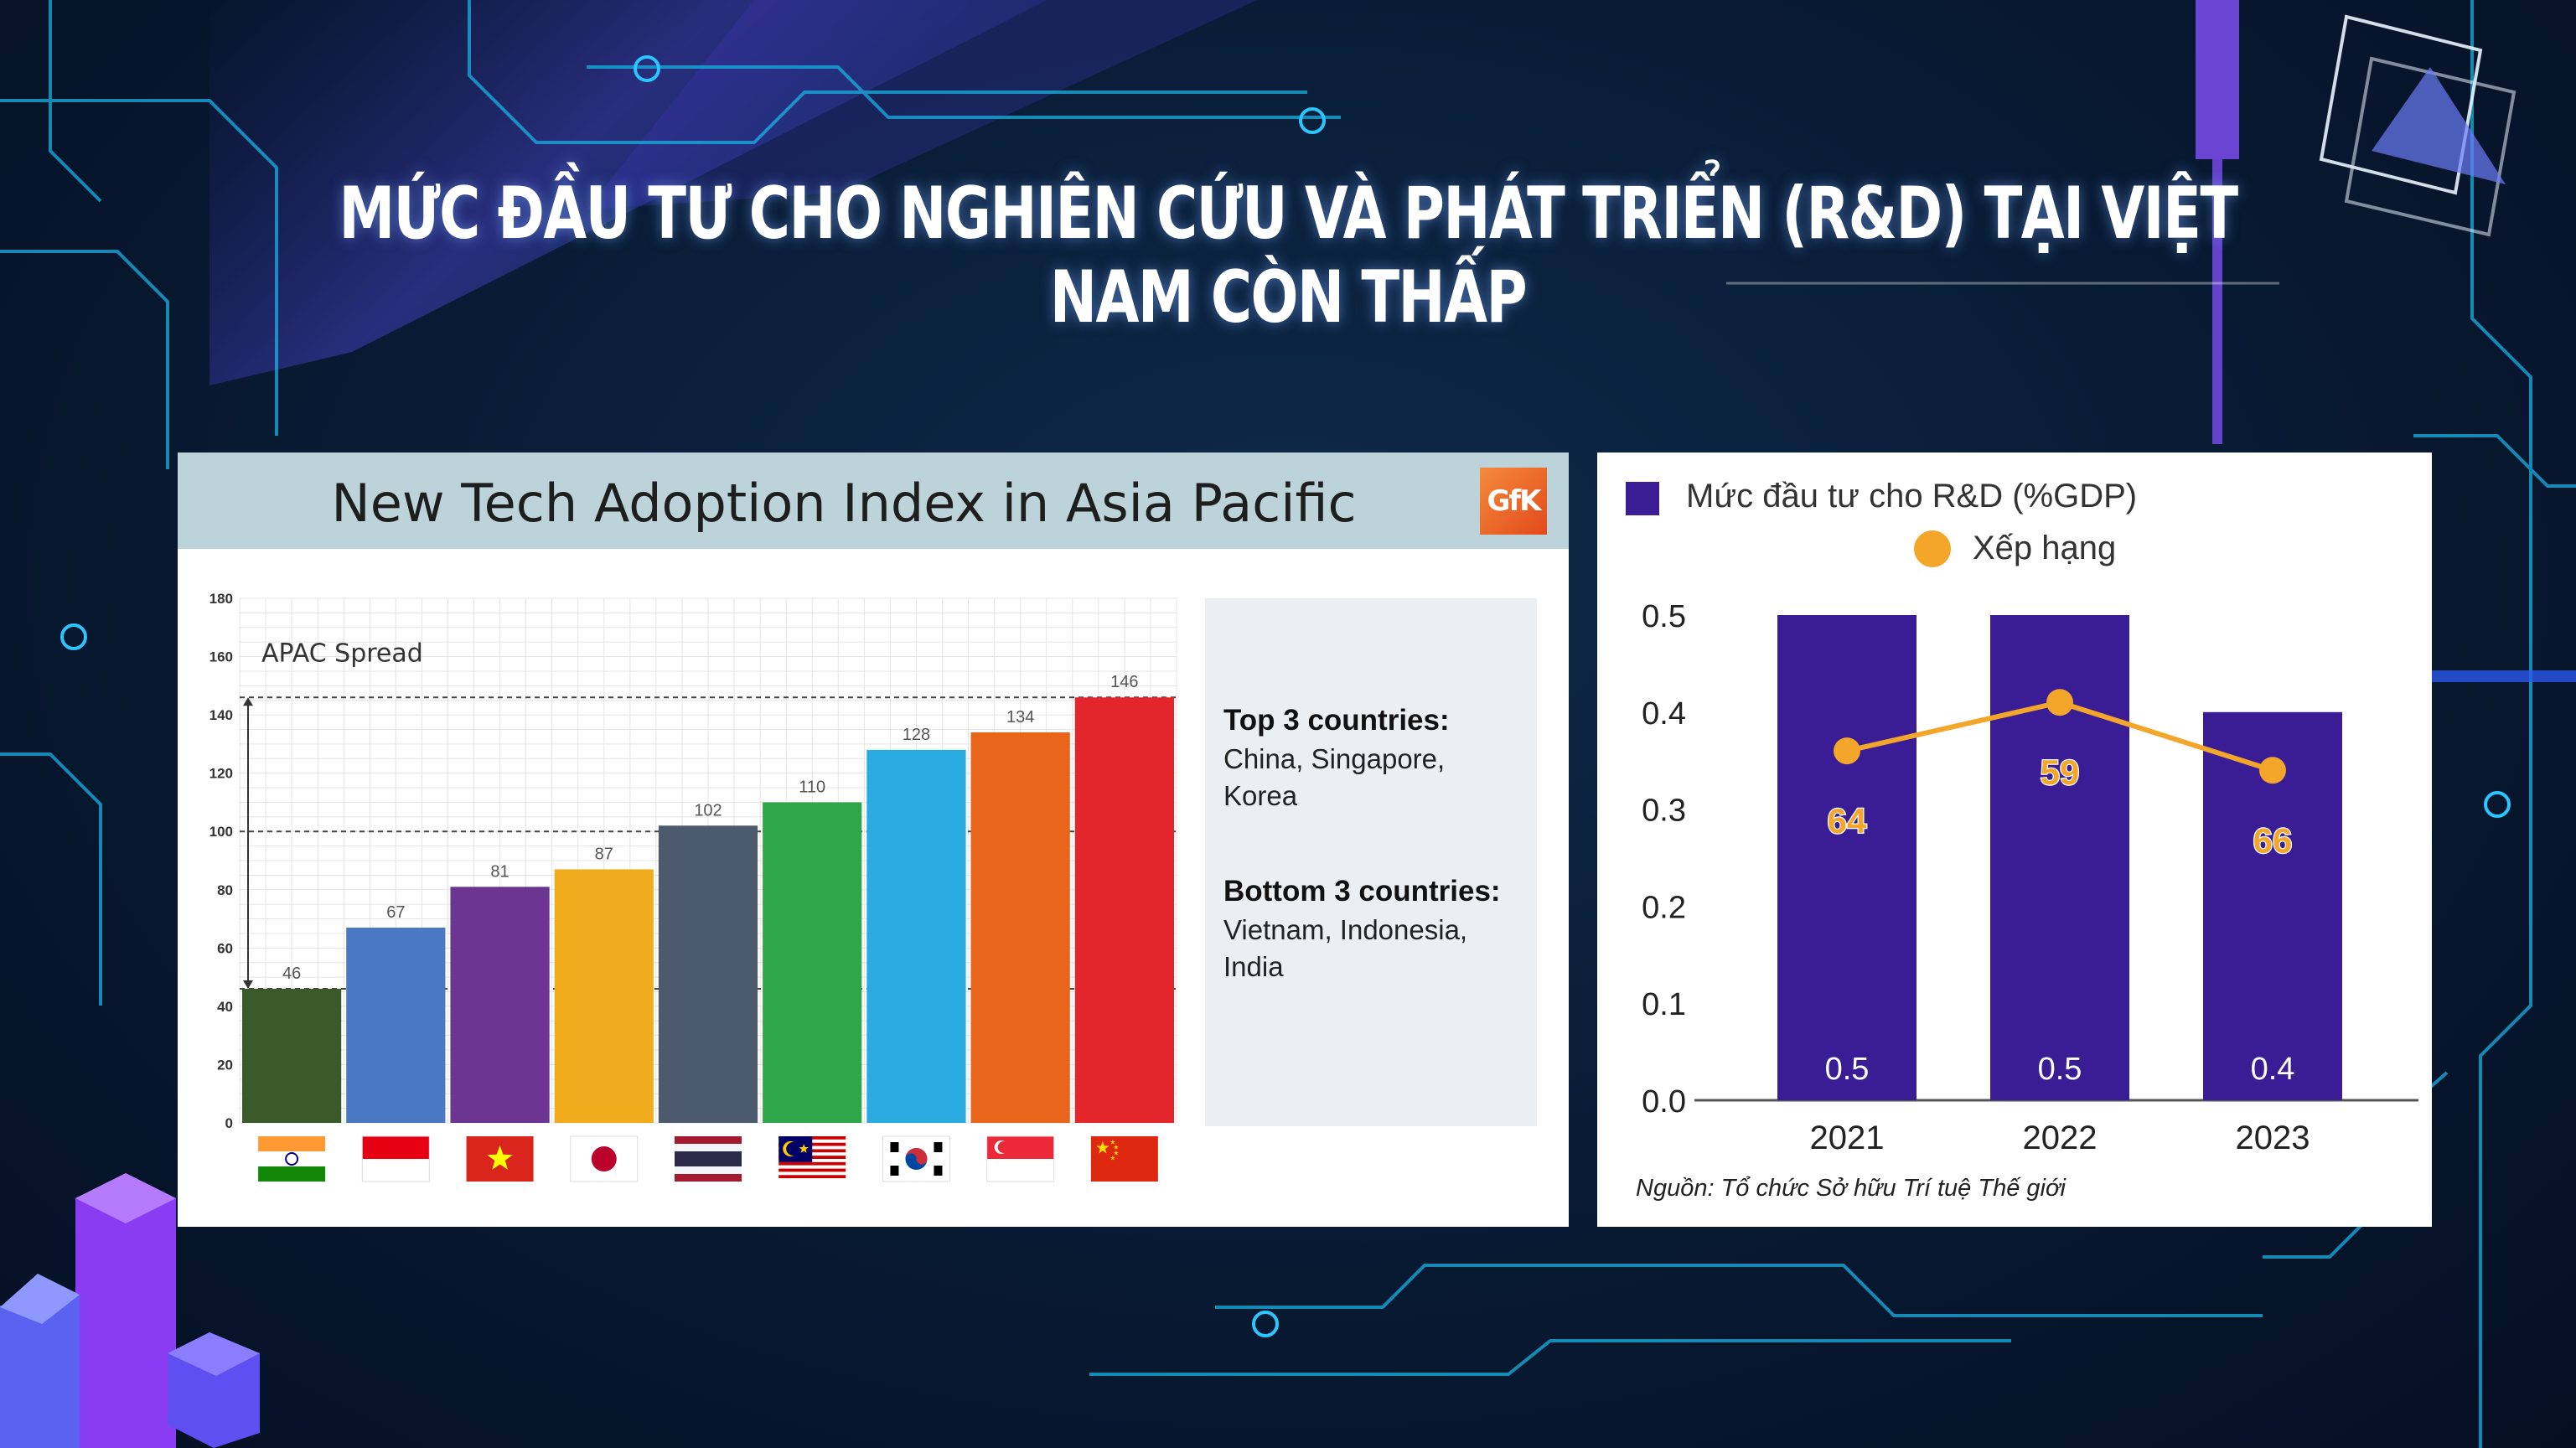 The height and width of the screenshot is (1448, 2576). What do you see at coordinates (844, 503) in the screenshot?
I see `chart-title: New Tech Adoption Index in Asia Pacific` at bounding box center [844, 503].